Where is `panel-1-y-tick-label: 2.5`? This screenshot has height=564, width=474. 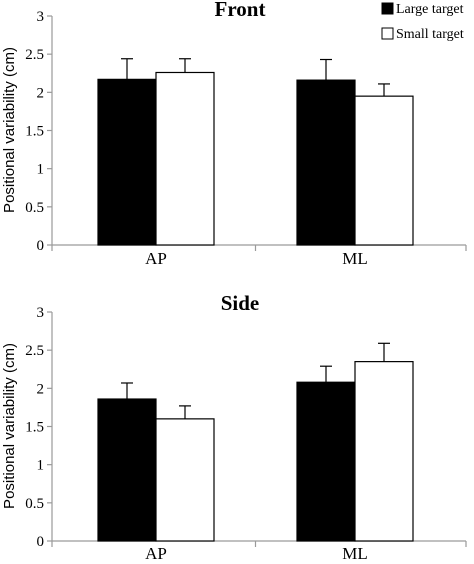 panel-1-y-tick-label: 2.5 is located at coordinates (34, 55).